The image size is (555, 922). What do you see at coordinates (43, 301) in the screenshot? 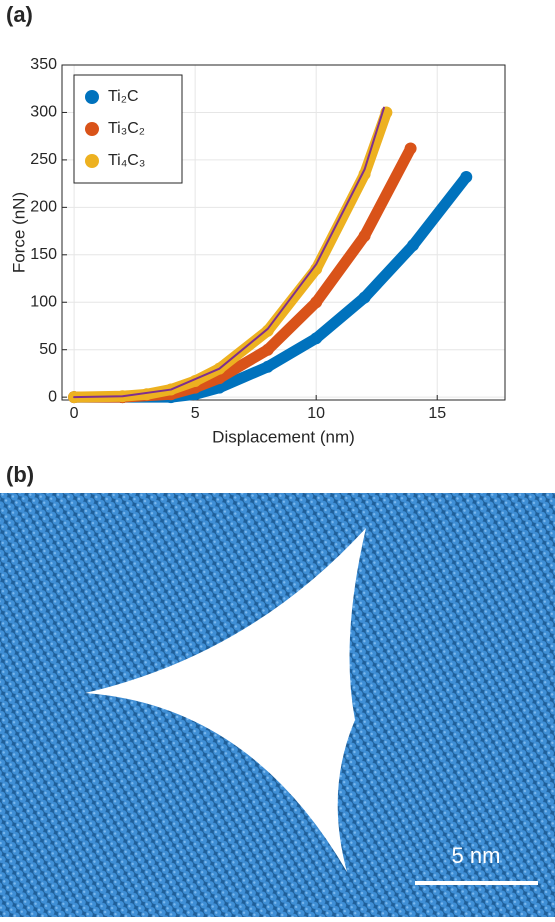
I see `y-tick-label: 100` at bounding box center [43, 301].